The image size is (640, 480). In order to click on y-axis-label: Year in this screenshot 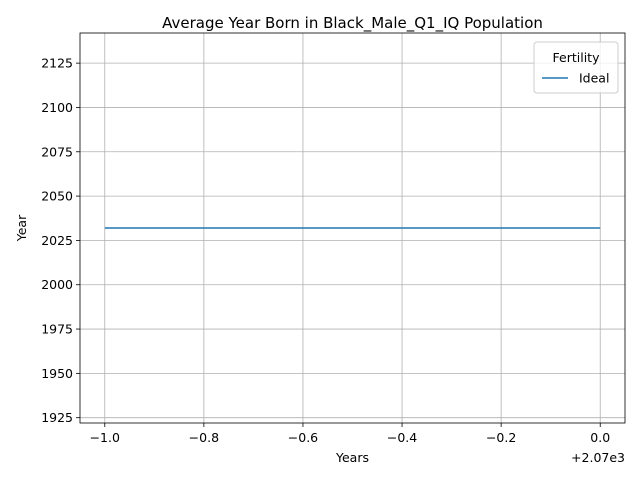, I will do `click(21, 228)`.